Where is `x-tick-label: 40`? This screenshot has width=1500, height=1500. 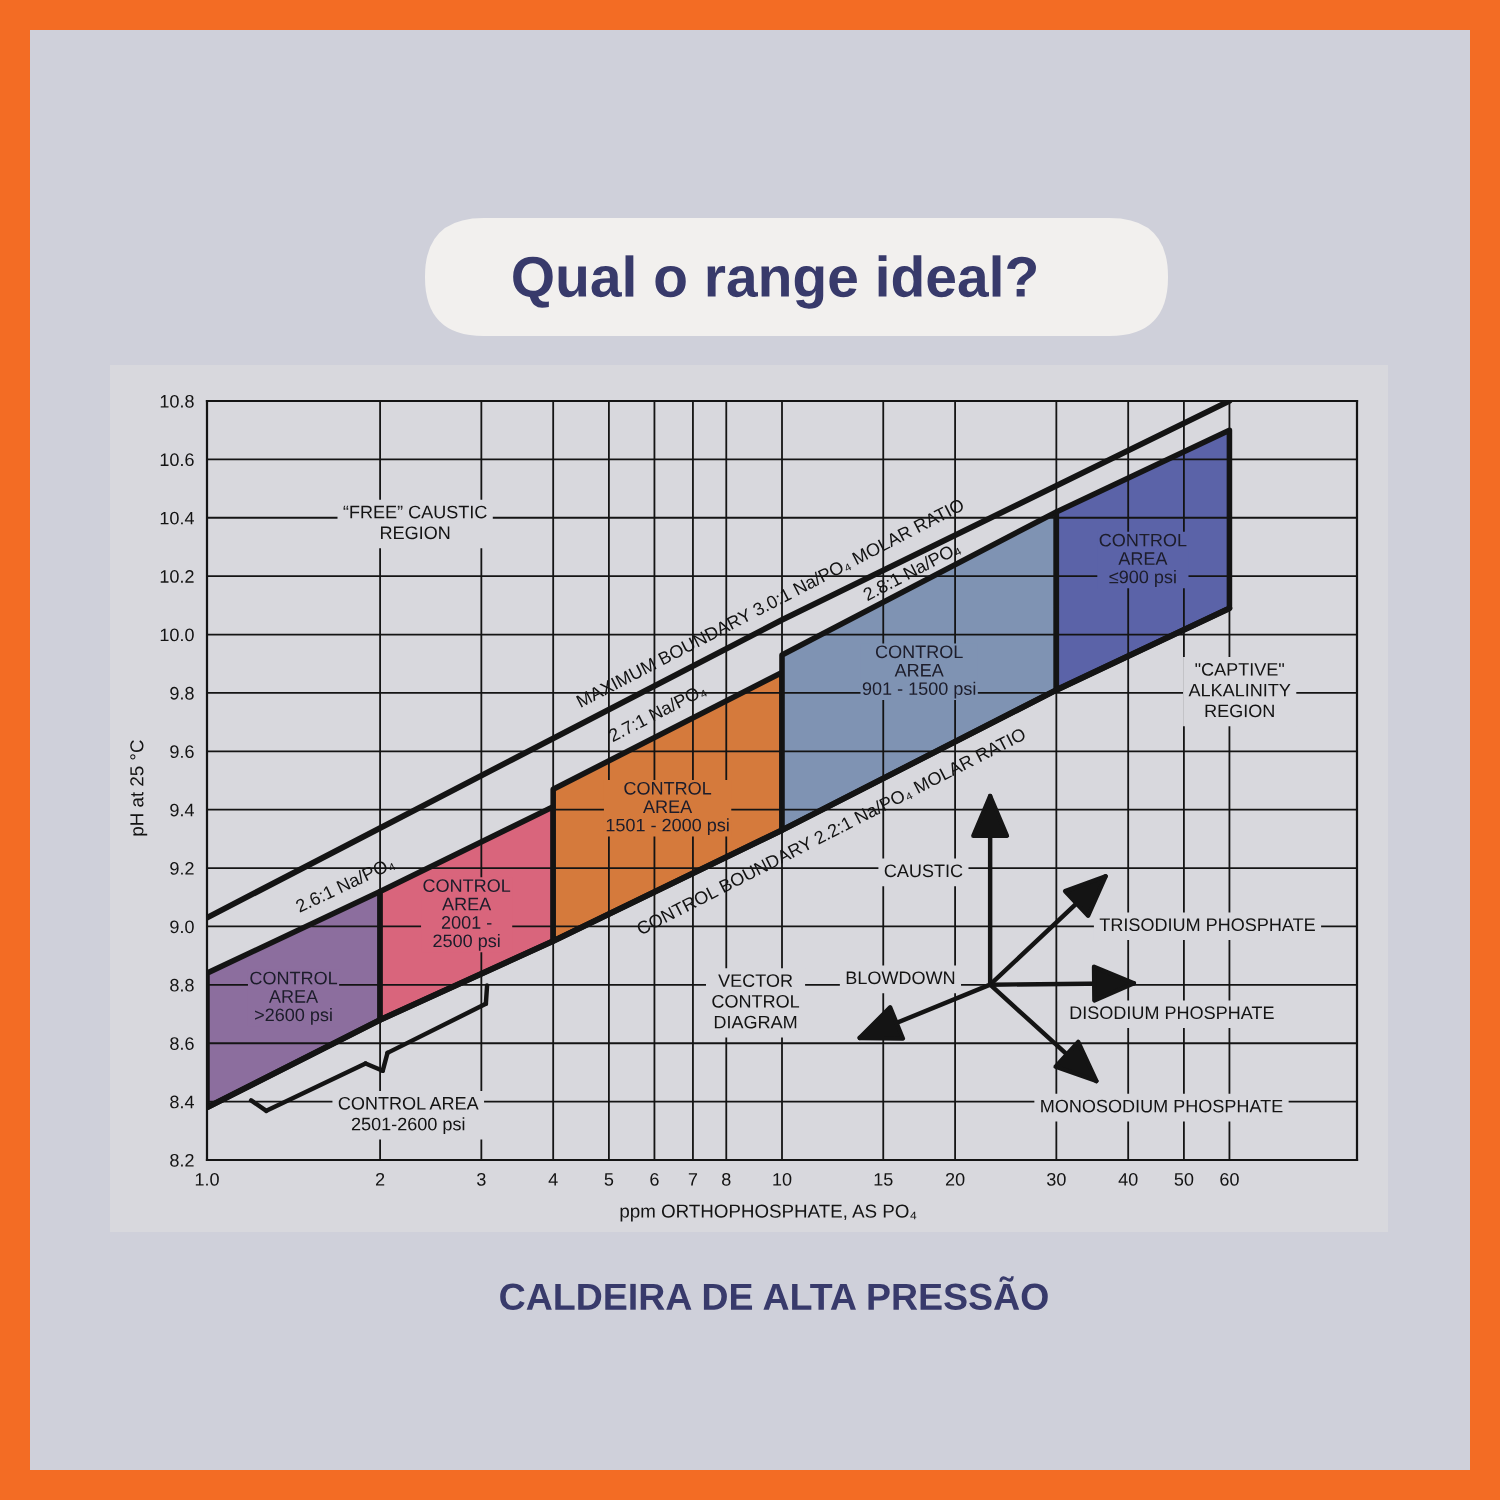
x-tick-label: 40 is located at coordinates (1128, 1179).